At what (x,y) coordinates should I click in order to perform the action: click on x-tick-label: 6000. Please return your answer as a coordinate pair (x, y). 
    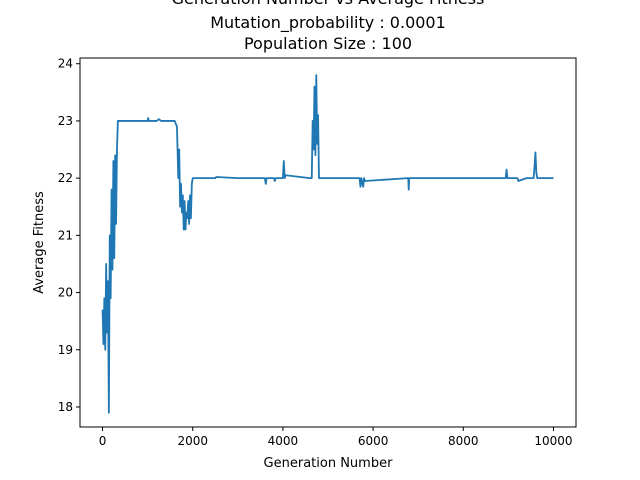
    Looking at the image, I should click on (373, 441).